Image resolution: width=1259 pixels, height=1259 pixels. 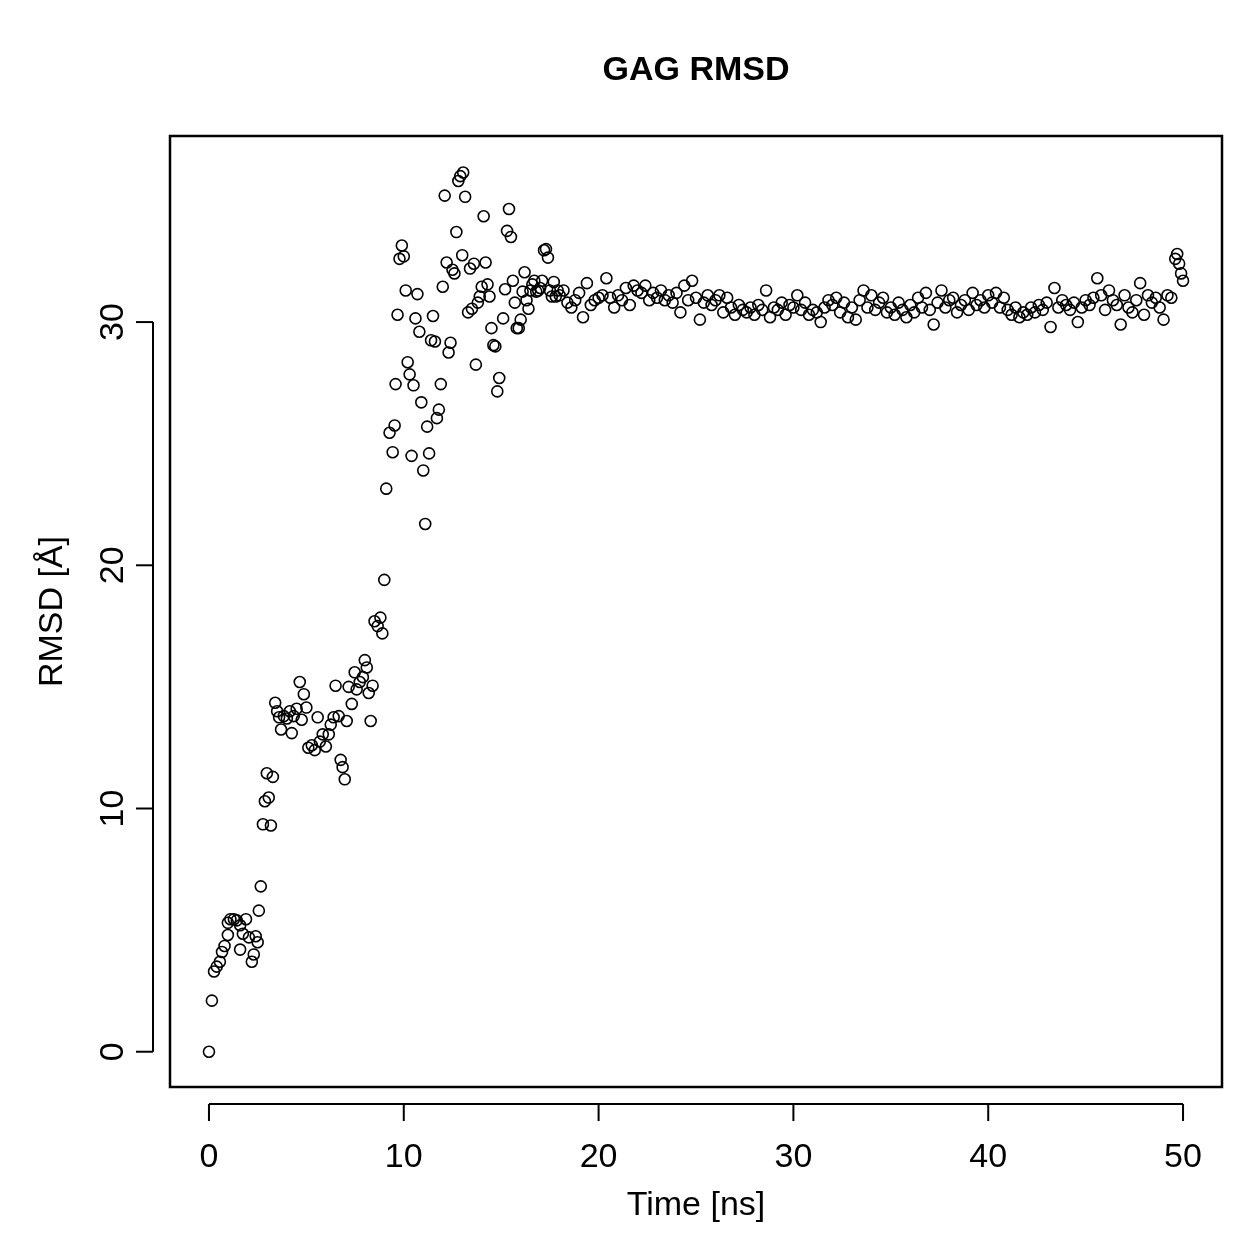 I want to click on chart-title: GAG RMSD, so click(x=696, y=68).